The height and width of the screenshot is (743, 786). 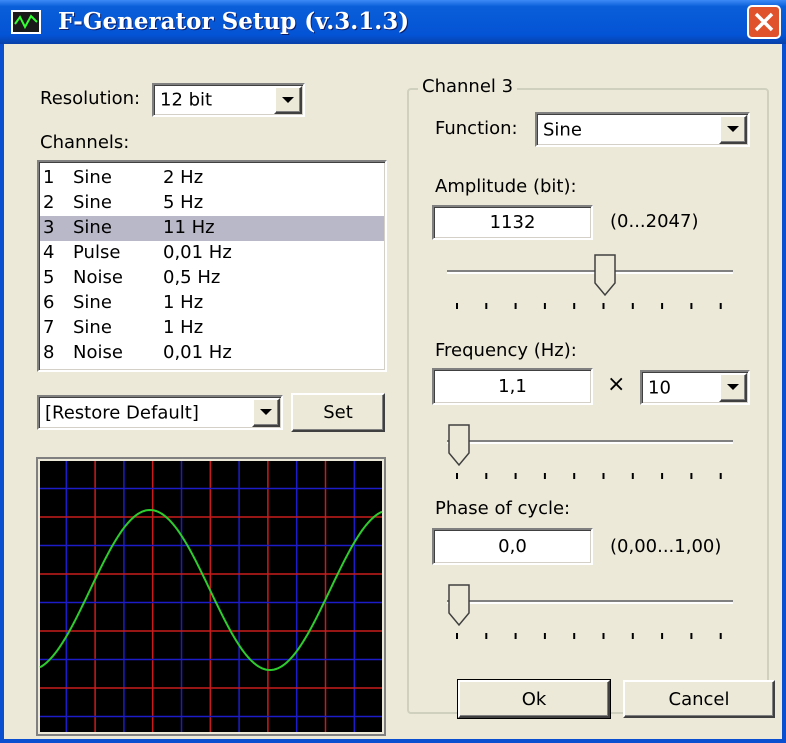 What do you see at coordinates (659, 387) in the screenshot?
I see `multiplier-value: 10` at bounding box center [659, 387].